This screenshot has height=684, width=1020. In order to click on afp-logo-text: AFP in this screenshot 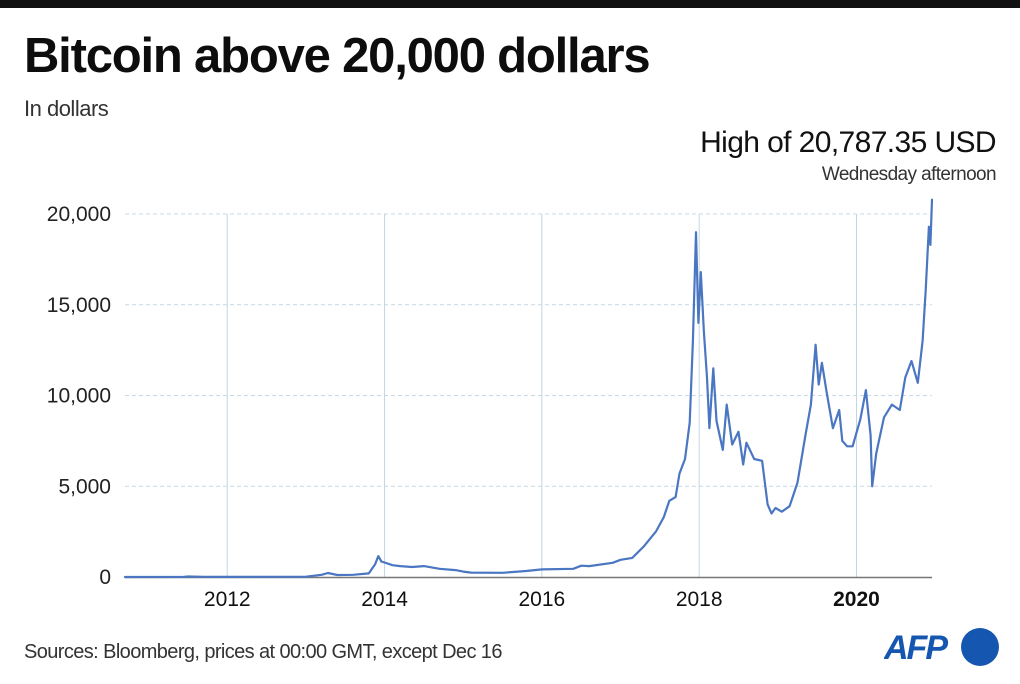, I will do `click(916, 648)`.